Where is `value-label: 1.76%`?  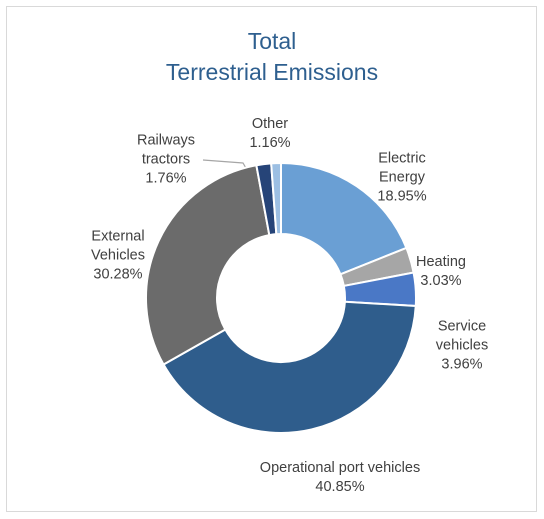 value-label: 1.76% is located at coordinates (166, 178).